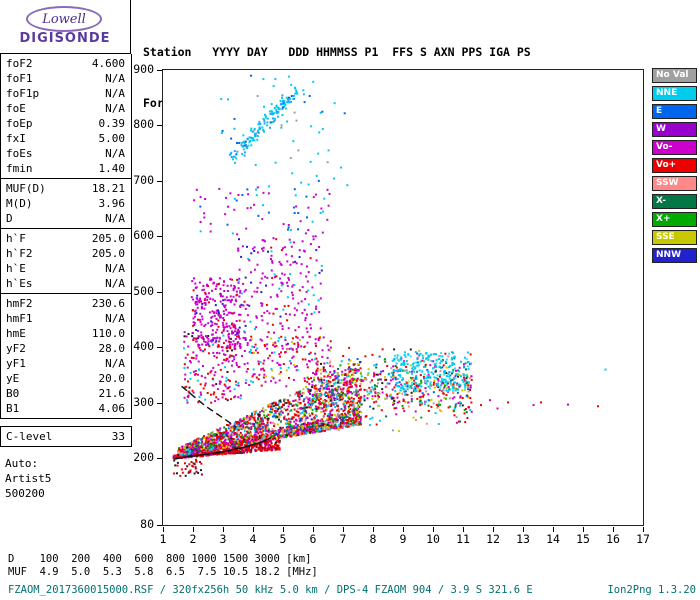 The width and height of the screenshot is (700, 600). Describe the element at coordinates (553, 539) in the screenshot. I see `x-axis-tick-label: 14` at that location.